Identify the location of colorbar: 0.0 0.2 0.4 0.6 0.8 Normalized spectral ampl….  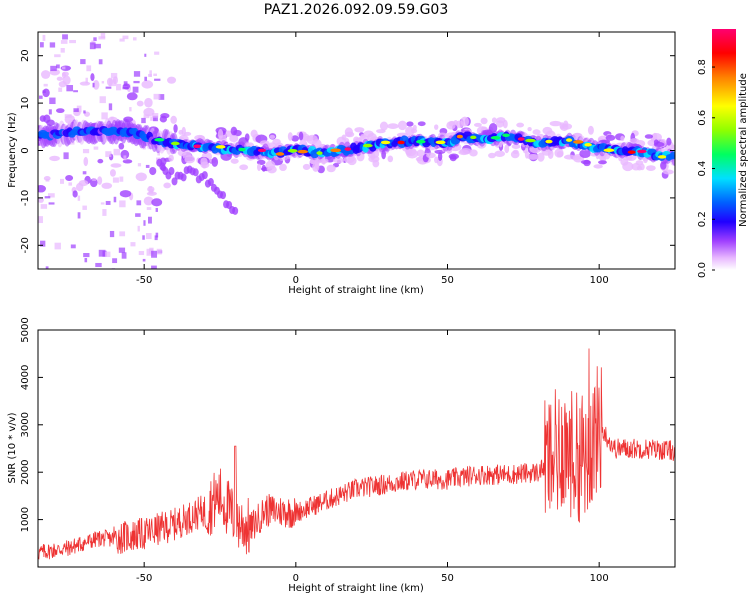
(723, 153).